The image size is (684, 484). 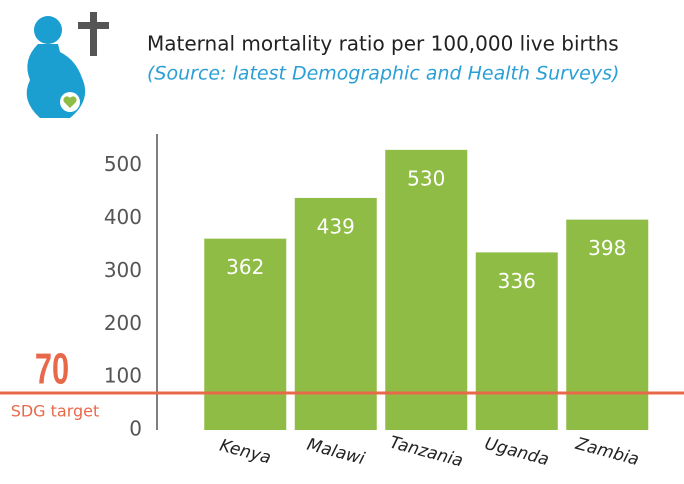 I want to click on reference-value: 70, so click(x=52, y=369).